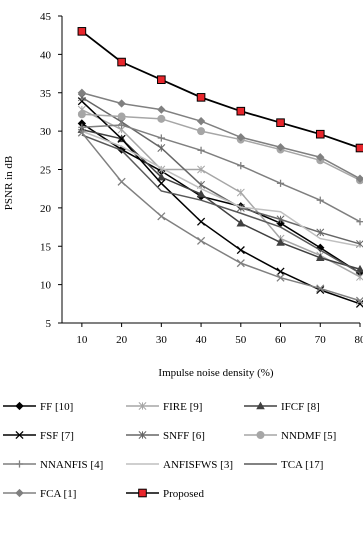  I want to click on y-tick-label: 25, so click(46, 171).